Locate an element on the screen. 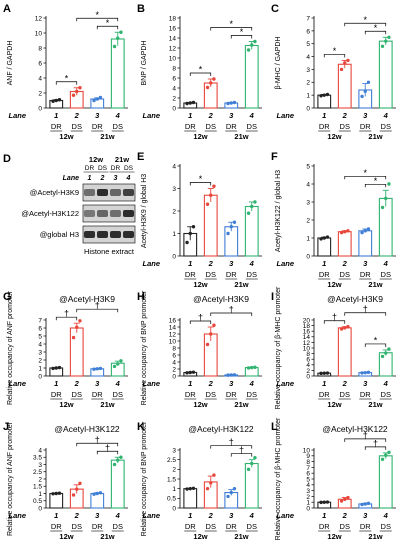  y-tick-label: 8 is located at coordinates (40, 48).